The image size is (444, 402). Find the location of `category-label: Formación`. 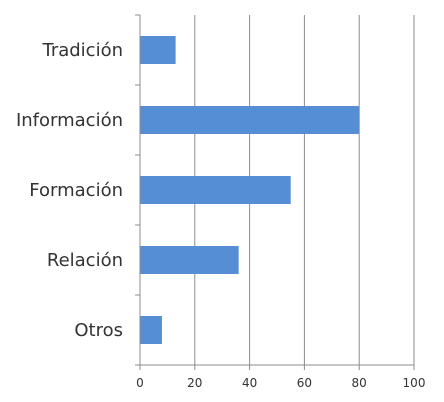

category-label: Formación is located at coordinates (76, 190).